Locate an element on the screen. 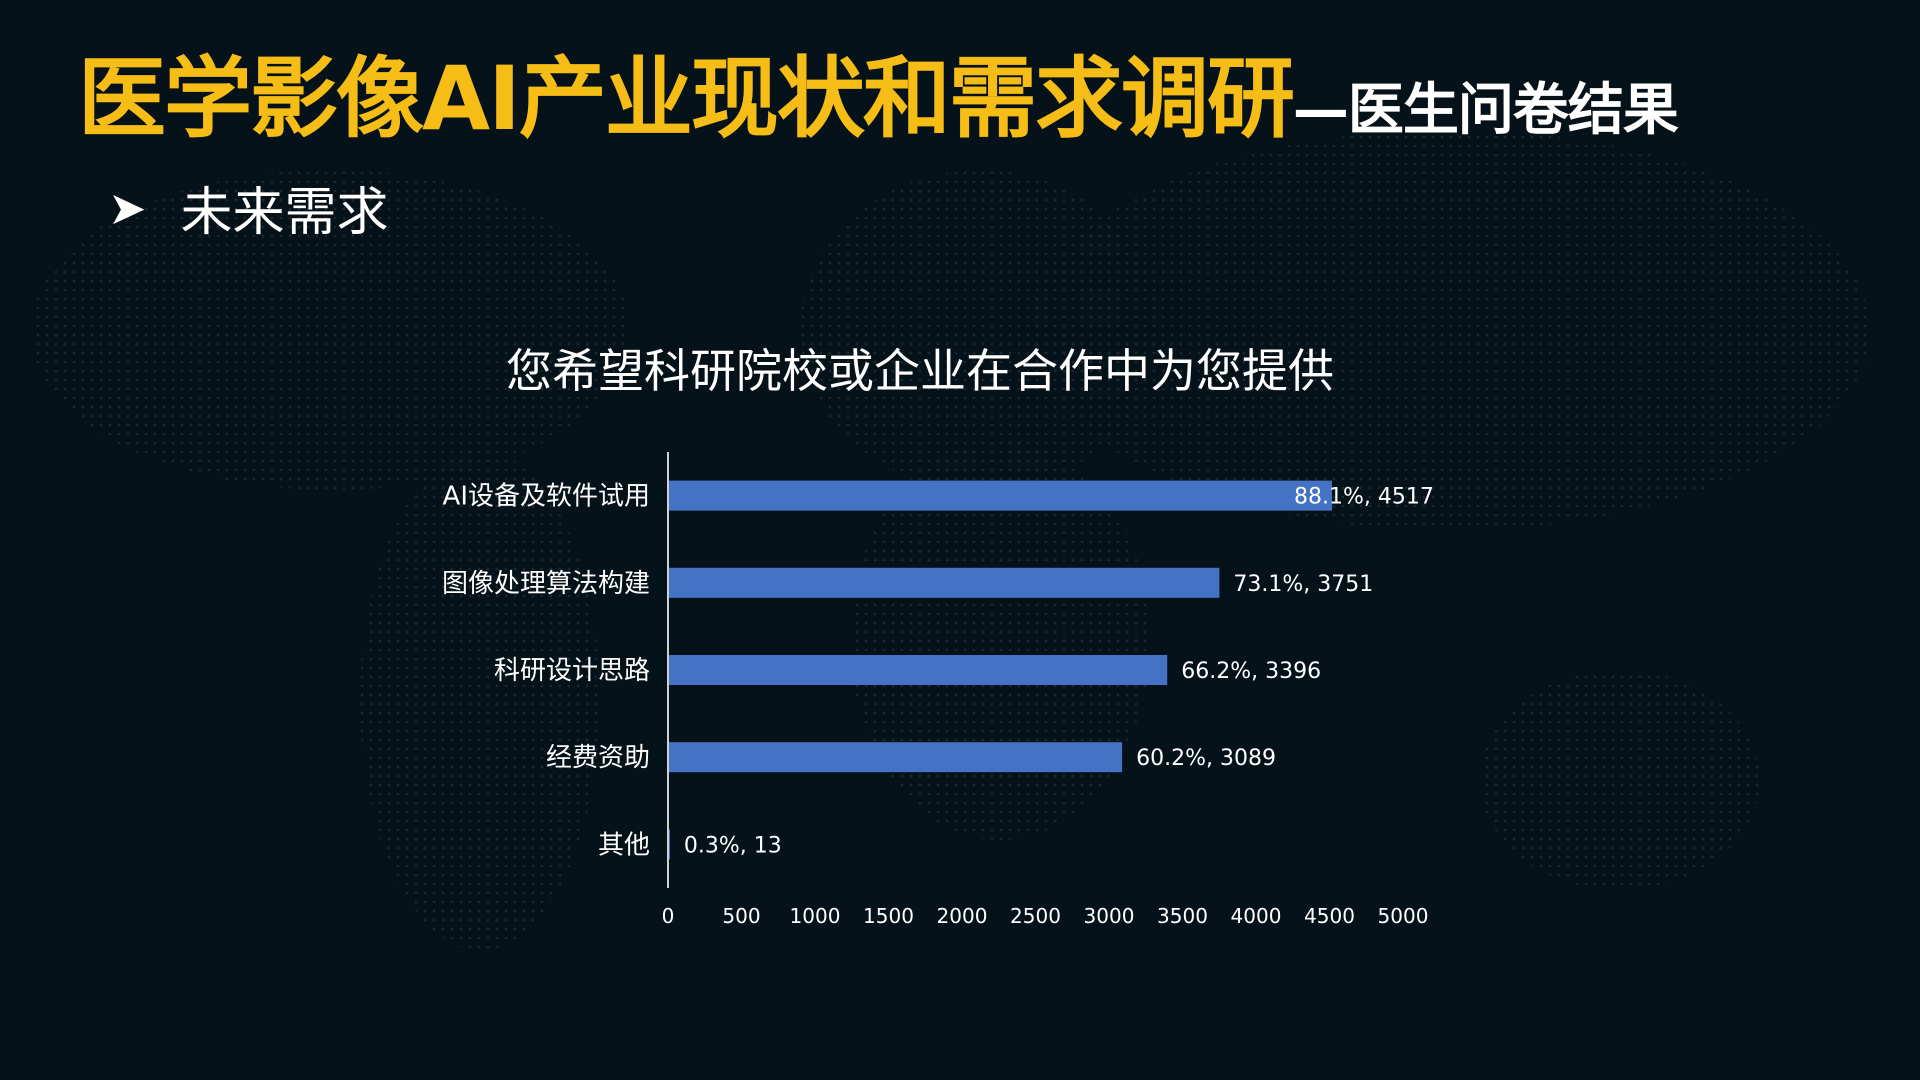 This screenshot has height=1080, width=1920. data-label: 73.1%, 3751 is located at coordinates (1303, 584).